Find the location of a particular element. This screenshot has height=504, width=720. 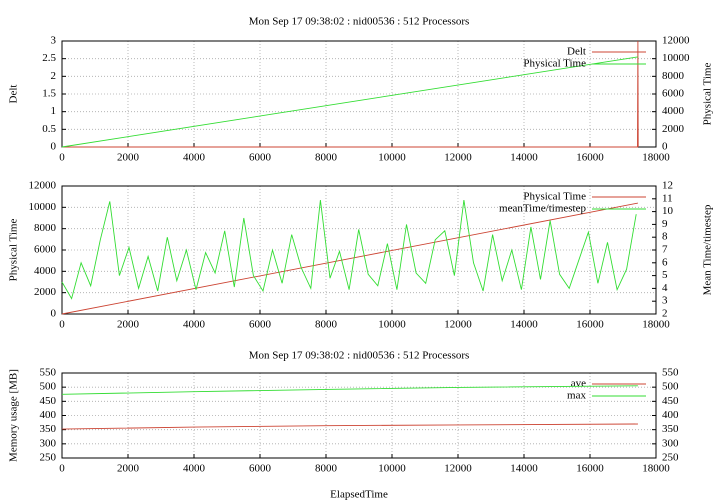

y-tick-label: 250 is located at coordinates (48, 458).